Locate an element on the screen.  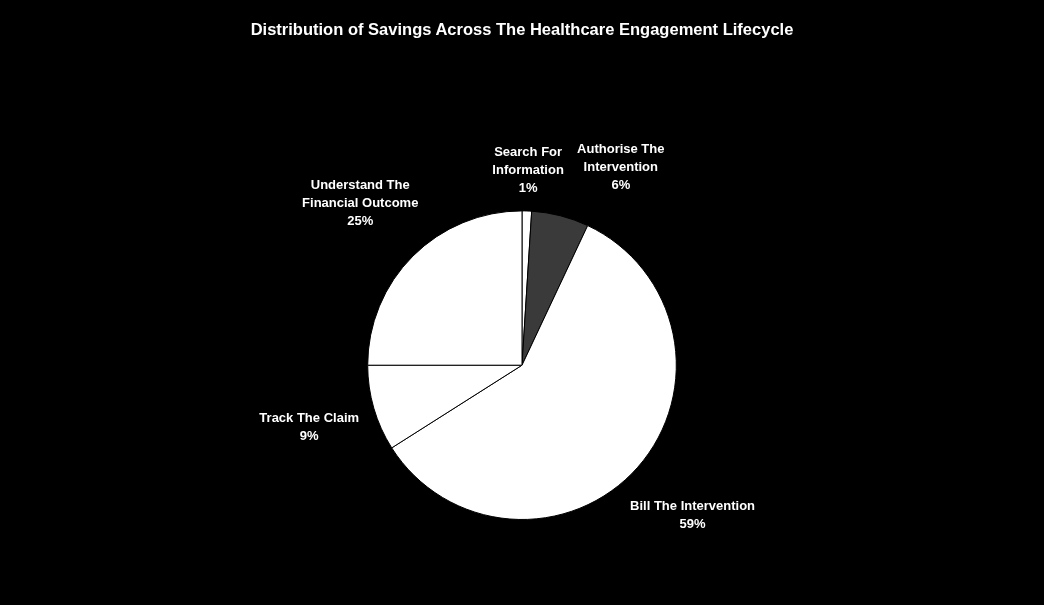
slice-label: Search For Information is located at coordinates (528, 161).